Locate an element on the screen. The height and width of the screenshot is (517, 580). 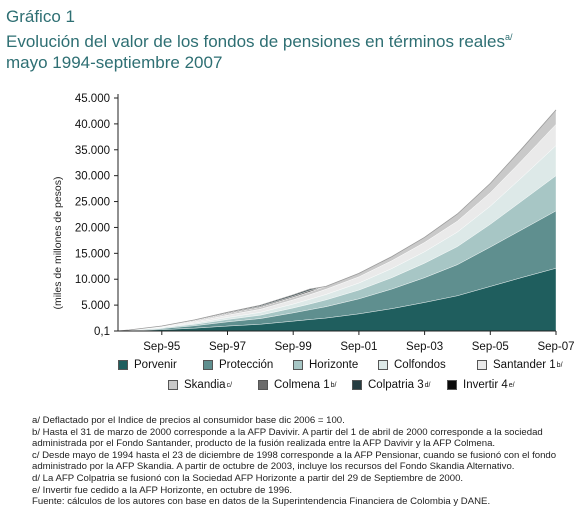
legend-item: Colpatria 3 d/ is located at coordinates (391, 385).